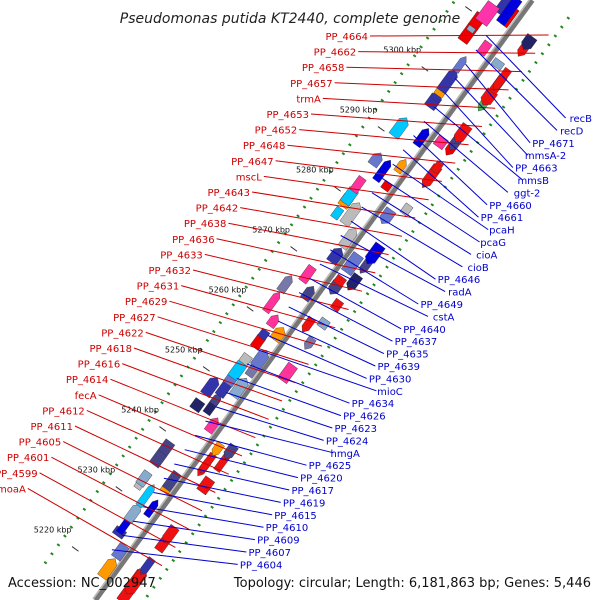 This screenshot has height=600, width=600. Describe the element at coordinates (193, 240) in the screenshot. I see `left-gene-label: PP_4636` at that location.